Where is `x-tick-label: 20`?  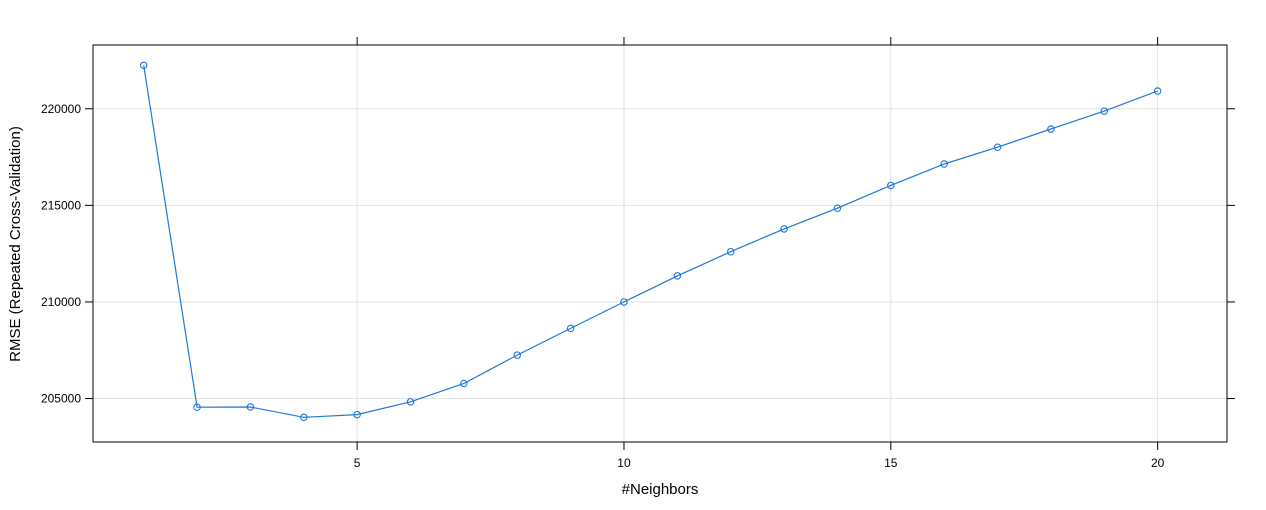
x-tick-label: 20 is located at coordinates (1158, 463).